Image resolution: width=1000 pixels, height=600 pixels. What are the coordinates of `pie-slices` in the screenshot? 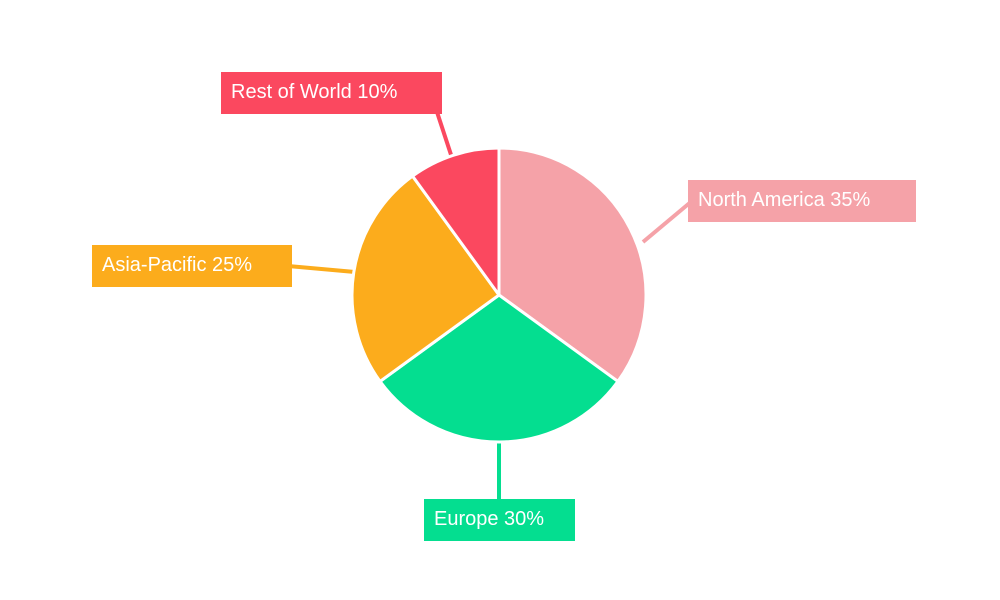 It's located at (499, 295).